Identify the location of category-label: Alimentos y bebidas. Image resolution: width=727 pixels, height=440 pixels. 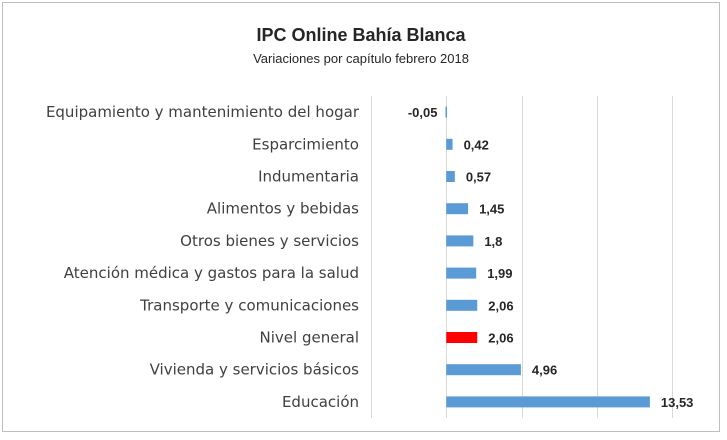
(283, 209).